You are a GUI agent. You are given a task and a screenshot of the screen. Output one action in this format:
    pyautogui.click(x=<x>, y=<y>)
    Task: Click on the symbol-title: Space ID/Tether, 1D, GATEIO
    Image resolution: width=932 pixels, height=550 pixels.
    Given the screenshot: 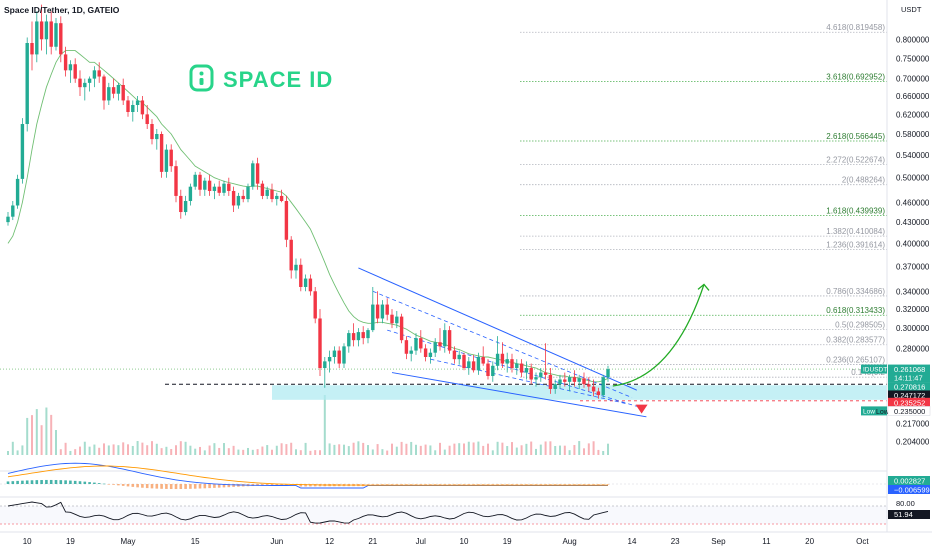 What is the action you would take?
    pyautogui.click(x=62, y=10)
    